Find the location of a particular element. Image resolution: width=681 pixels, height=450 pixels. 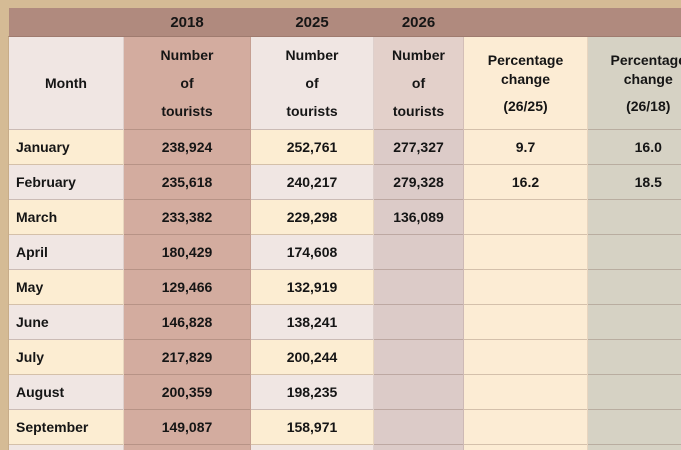

month-cell: September is located at coordinates (66, 427).